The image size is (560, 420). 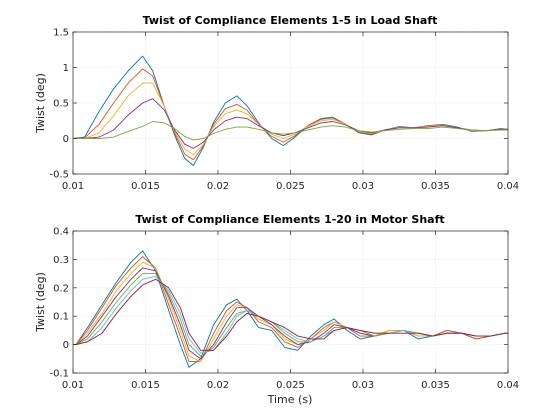 What do you see at coordinates (435, 385) in the screenshot?
I see `motor-shaft-x-tick-label: 0.035` at bounding box center [435, 385].